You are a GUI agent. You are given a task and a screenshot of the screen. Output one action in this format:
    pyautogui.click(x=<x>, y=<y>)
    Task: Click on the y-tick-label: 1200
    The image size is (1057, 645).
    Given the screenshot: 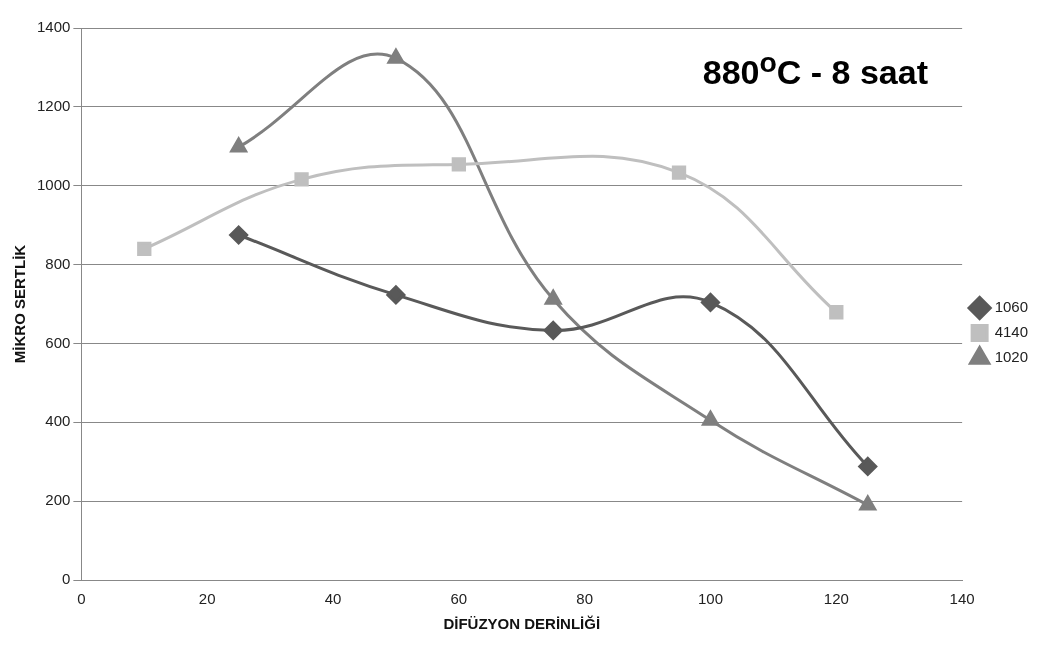 What is the action you would take?
    pyautogui.click(x=53, y=105)
    